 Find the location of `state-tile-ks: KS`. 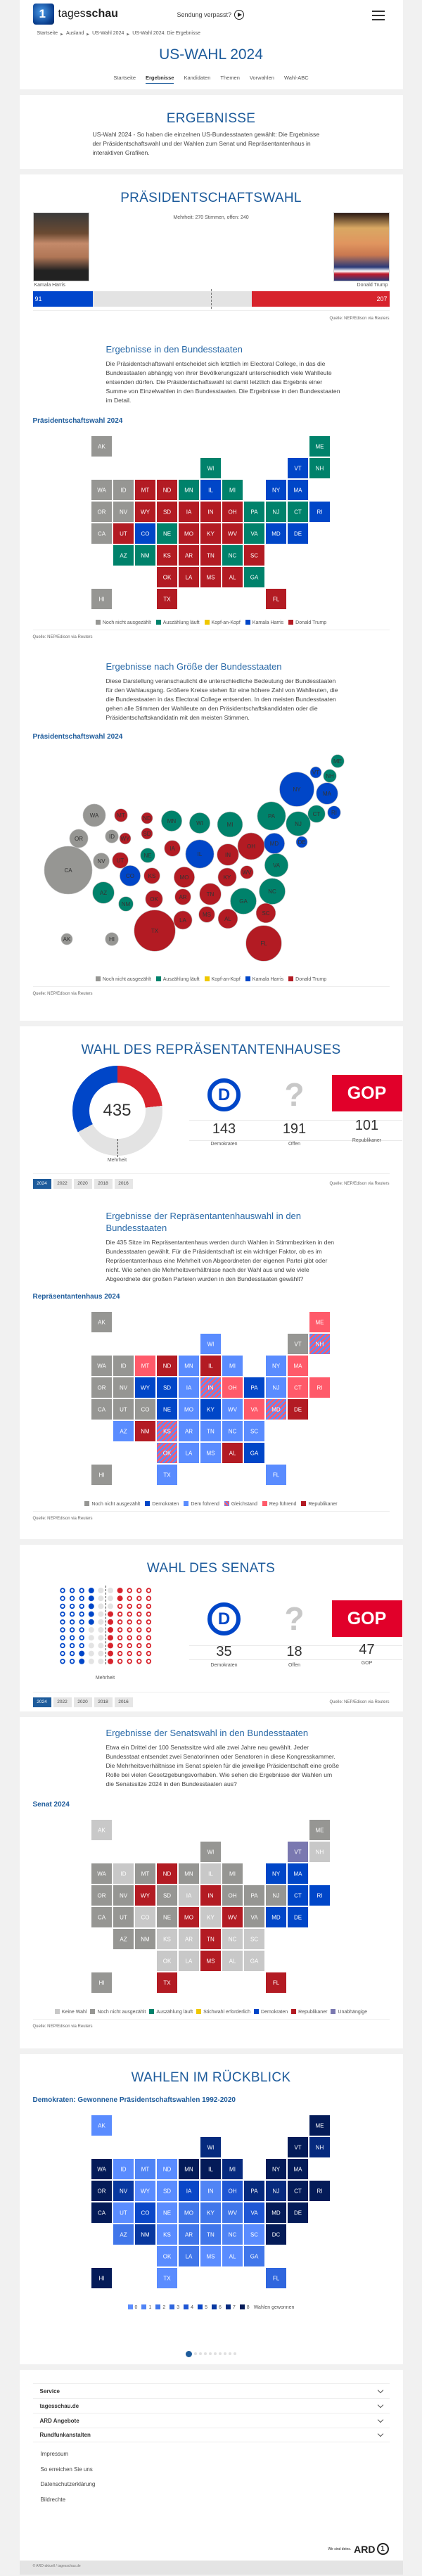

state-tile-ks: KS is located at coordinates (166, 2234).